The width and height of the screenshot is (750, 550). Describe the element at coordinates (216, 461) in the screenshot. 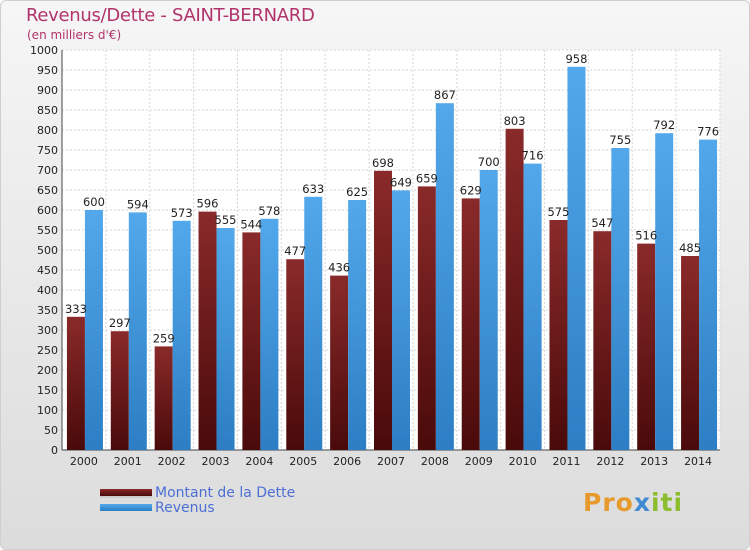

I see `x-tick-label: 2003` at that location.